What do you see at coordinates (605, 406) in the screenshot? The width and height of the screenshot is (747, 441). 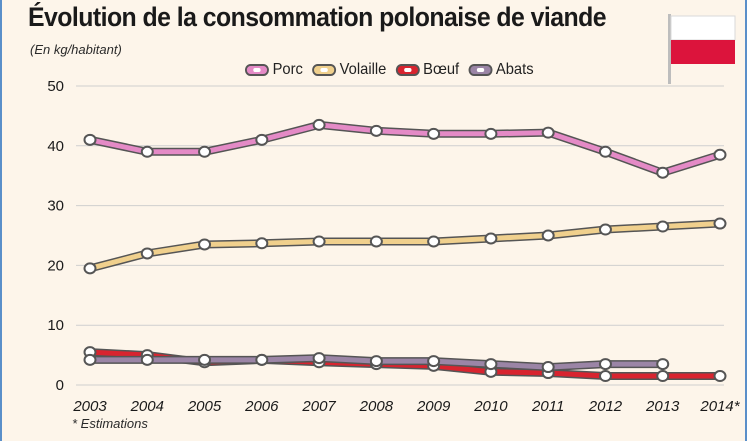 I see `x-tick-label: 2012` at bounding box center [605, 406].